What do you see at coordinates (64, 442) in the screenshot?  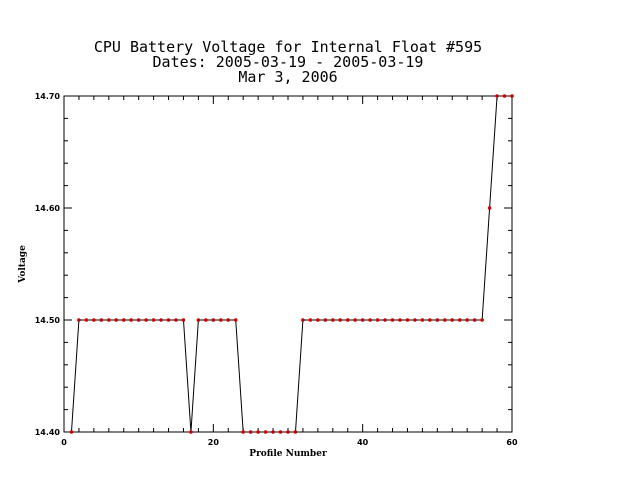 I see `x-tick-label: 0` at bounding box center [64, 442].